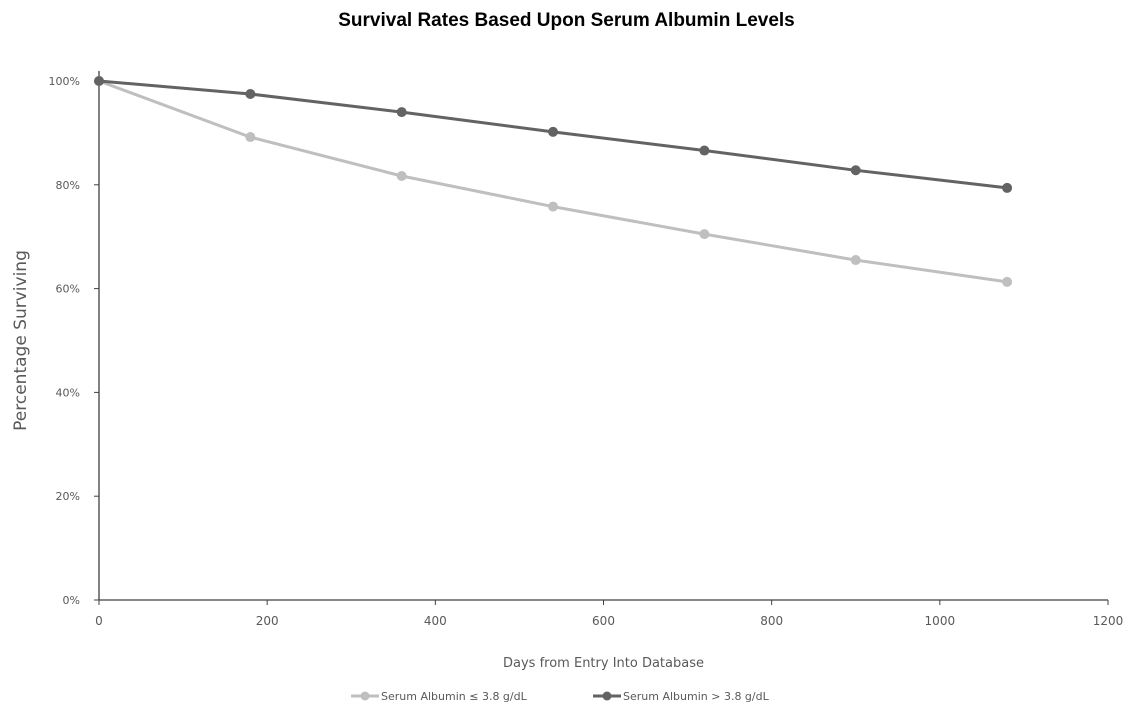 The width and height of the screenshot is (1133, 711). What do you see at coordinates (940, 621) in the screenshot?
I see `x-tick-label: 1000` at bounding box center [940, 621].